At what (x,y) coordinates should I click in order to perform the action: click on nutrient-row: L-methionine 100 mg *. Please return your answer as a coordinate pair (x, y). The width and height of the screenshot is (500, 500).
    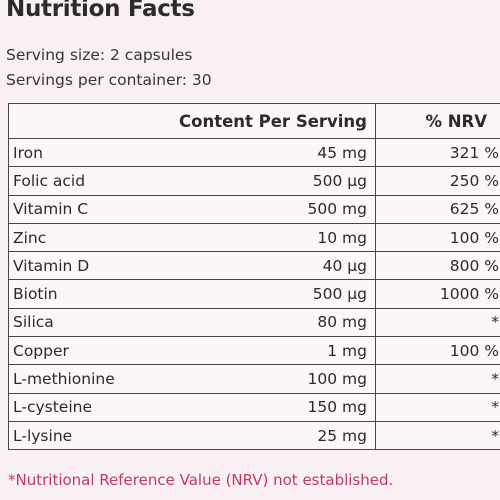
    Looking at the image, I should click on (254, 379).